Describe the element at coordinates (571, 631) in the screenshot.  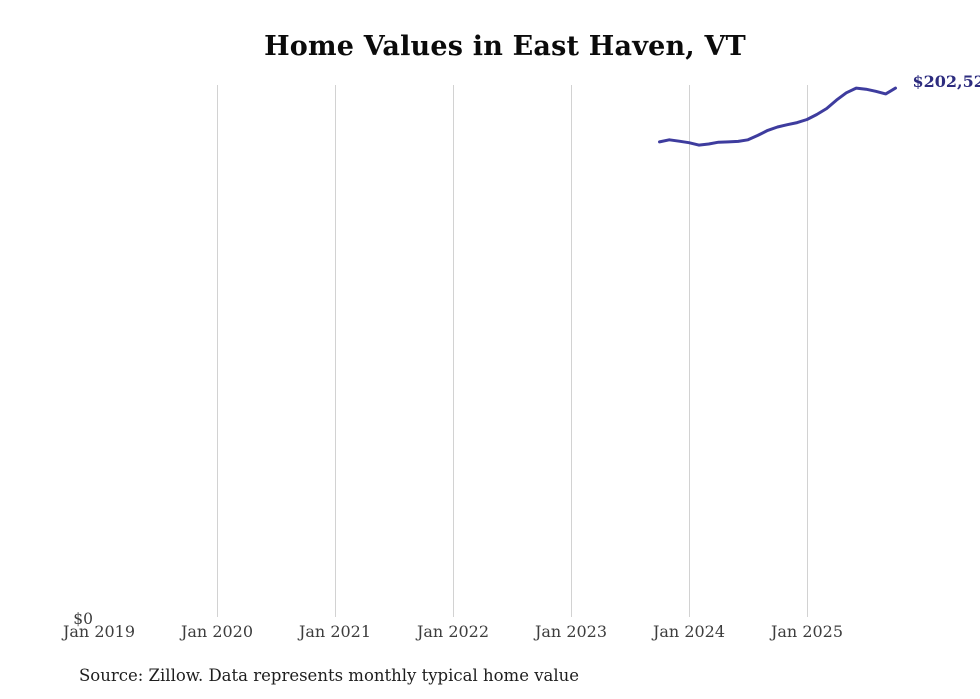
I see `x-tick-label-2023: Jan 2023` at that location.